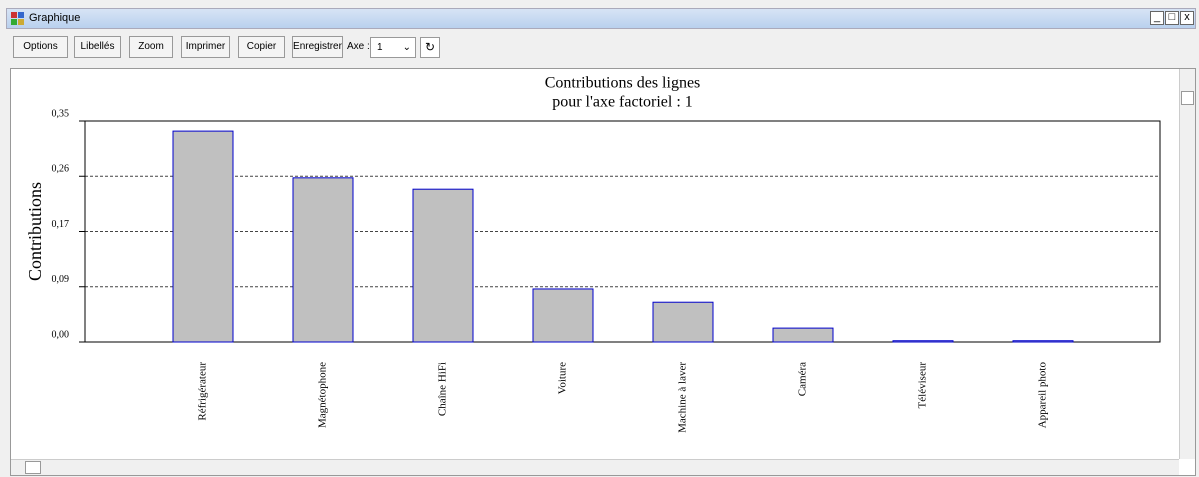 The image size is (1199, 477). What do you see at coordinates (380, 47) in the screenshot?
I see `axis-value: 1` at bounding box center [380, 47].